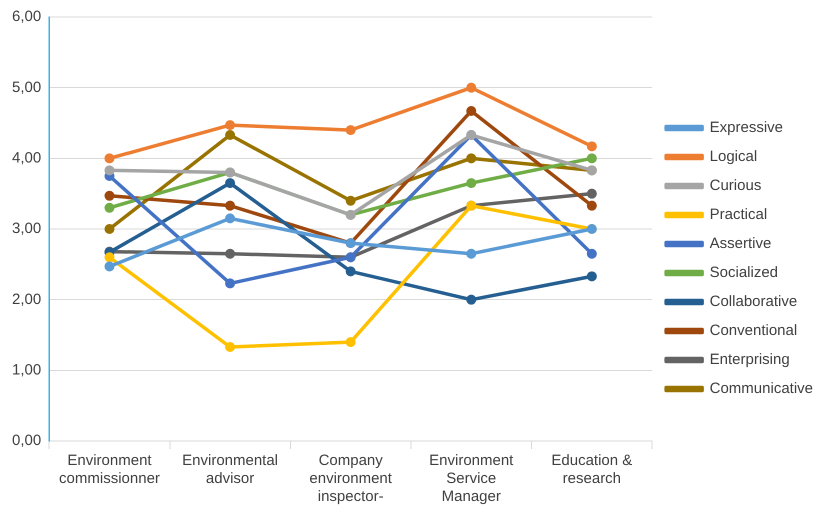 The height and width of the screenshot is (513, 827). Describe the element at coordinates (762, 389) in the screenshot. I see `legend-label: Communicative` at that location.